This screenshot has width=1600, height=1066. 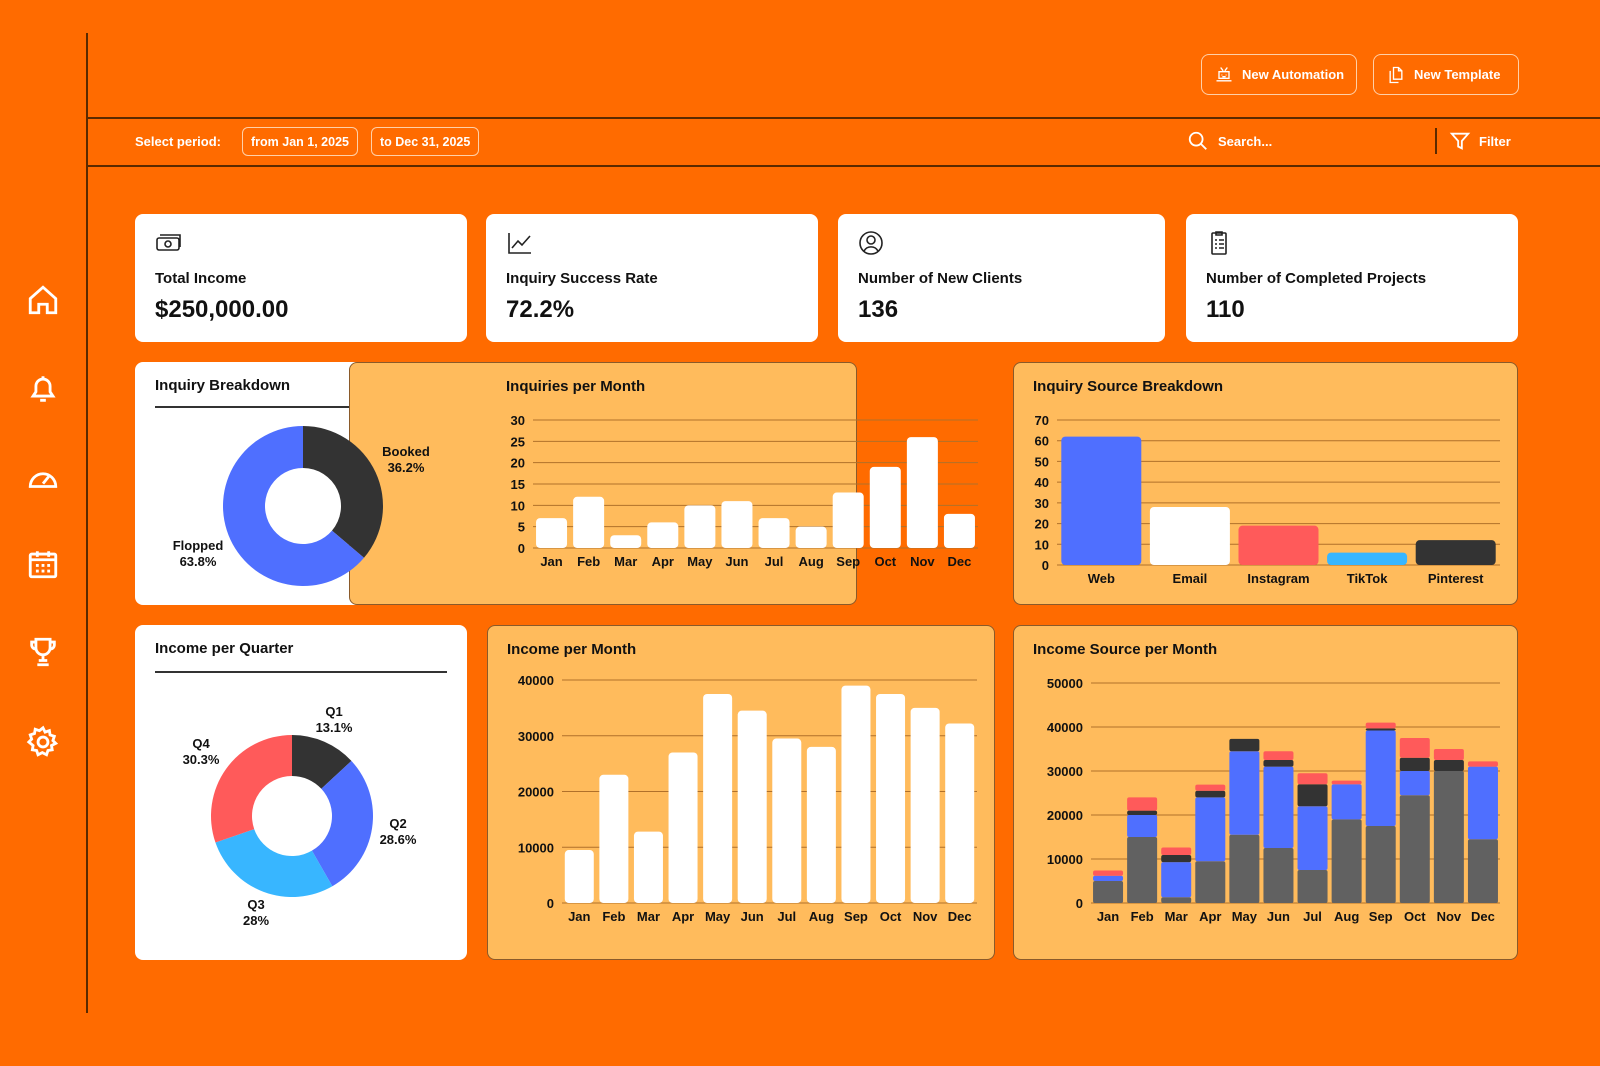 What do you see at coordinates (224, 648) in the screenshot?
I see `chart-title: Income per Quarter` at bounding box center [224, 648].